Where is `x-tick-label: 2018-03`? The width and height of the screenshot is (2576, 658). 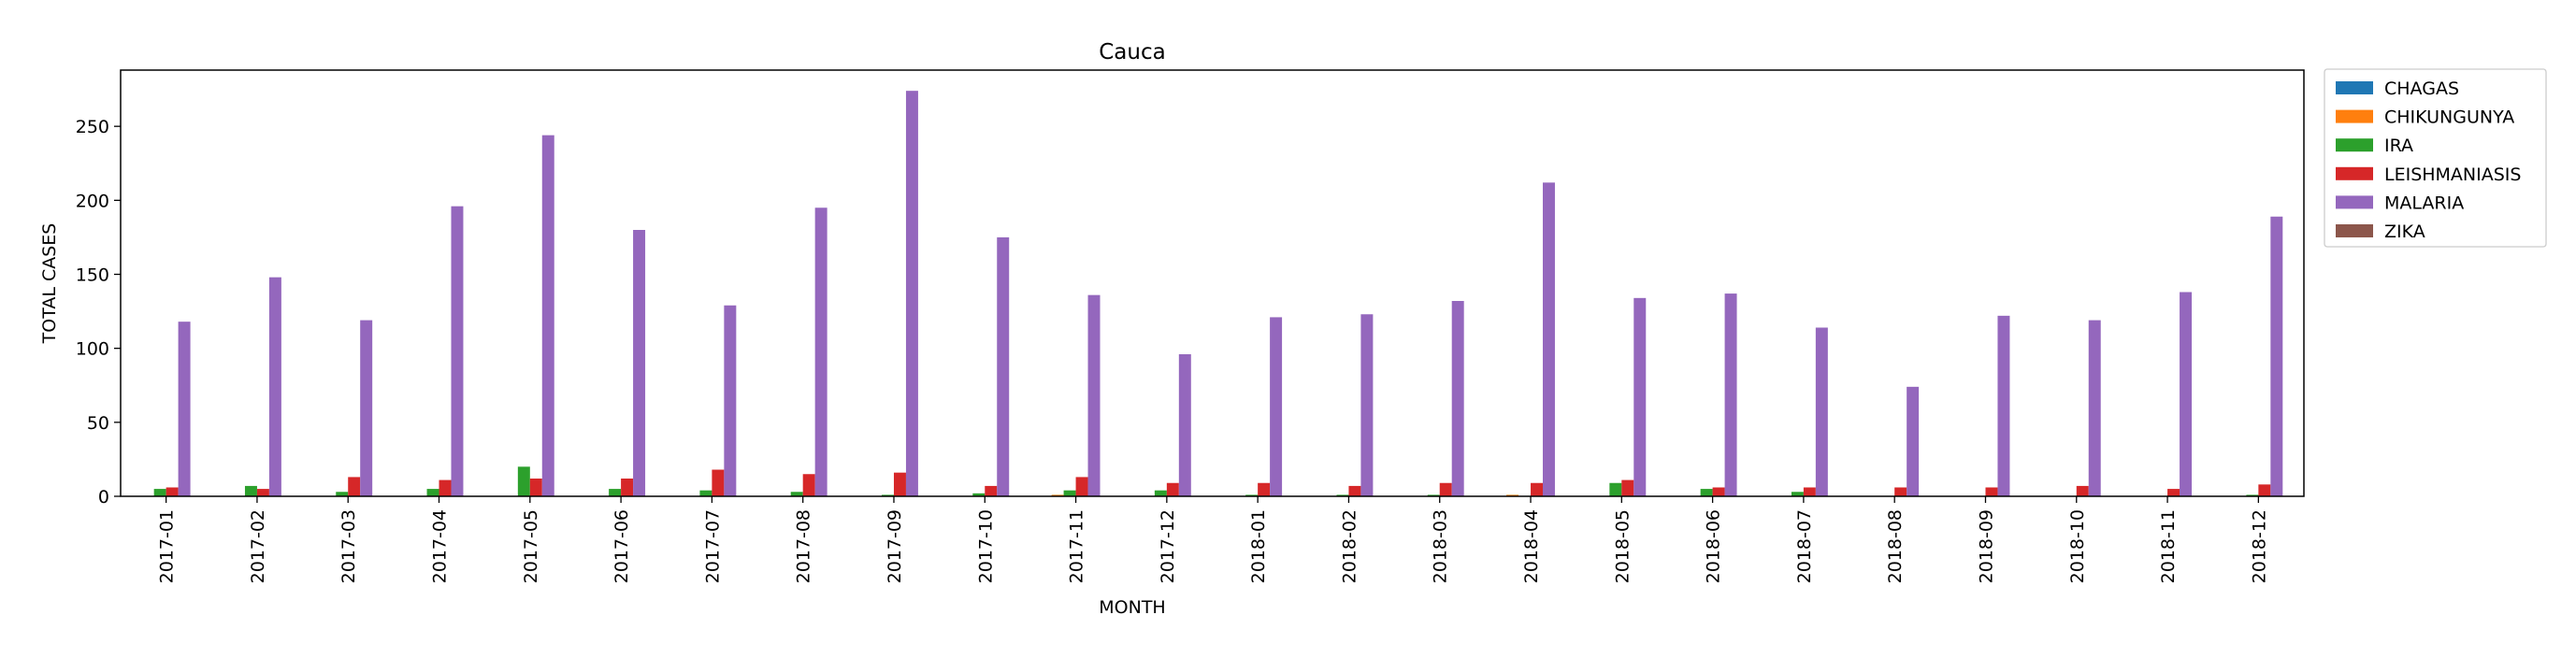 x-tick-label: 2018-03 is located at coordinates (1441, 546).